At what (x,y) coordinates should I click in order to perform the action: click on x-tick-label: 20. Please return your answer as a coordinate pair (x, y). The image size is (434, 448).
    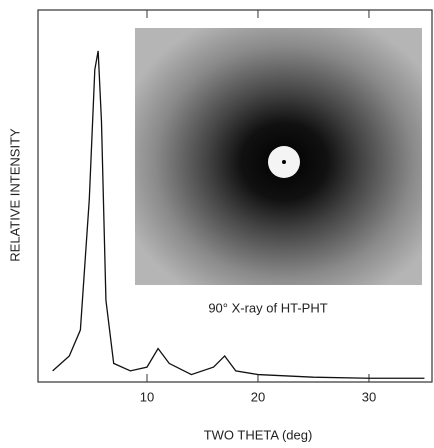
    Looking at the image, I should click on (258, 396).